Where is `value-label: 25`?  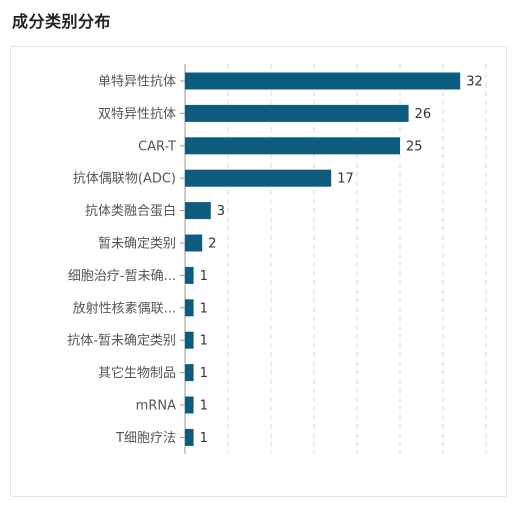
value-label: 25 is located at coordinates (414, 146).